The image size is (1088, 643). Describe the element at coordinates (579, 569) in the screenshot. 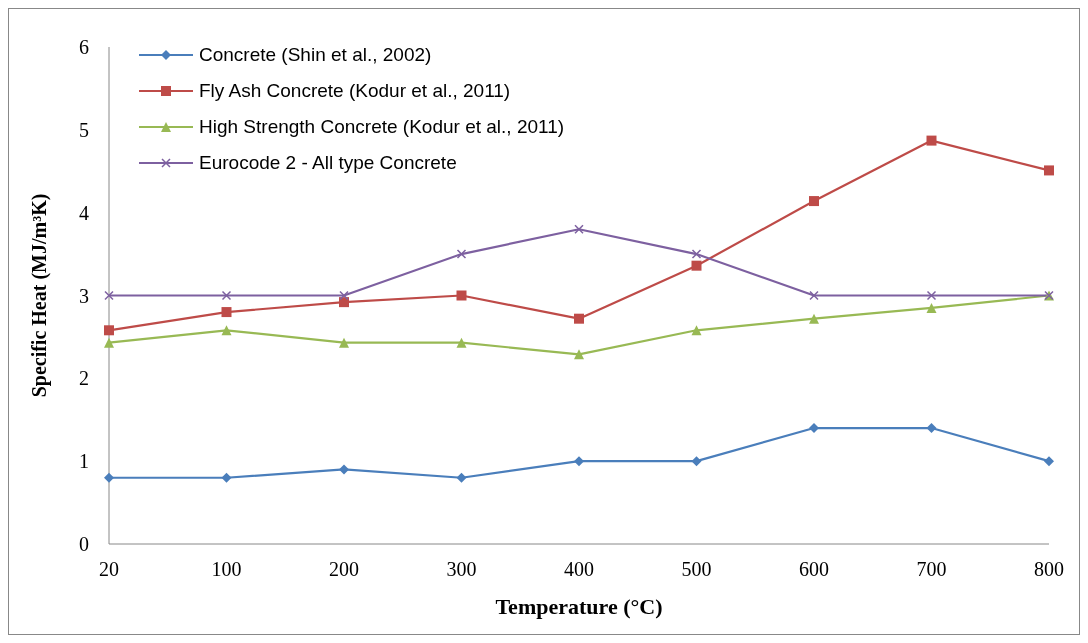

I see `x-tick-label: 400` at that location.